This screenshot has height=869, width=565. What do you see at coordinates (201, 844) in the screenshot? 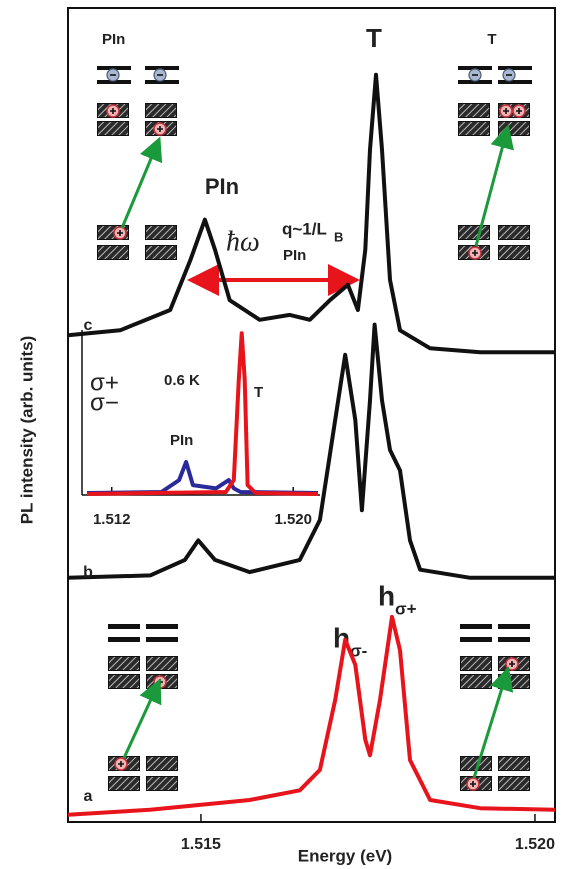
I see `x-tick-label: 1.515` at bounding box center [201, 844].